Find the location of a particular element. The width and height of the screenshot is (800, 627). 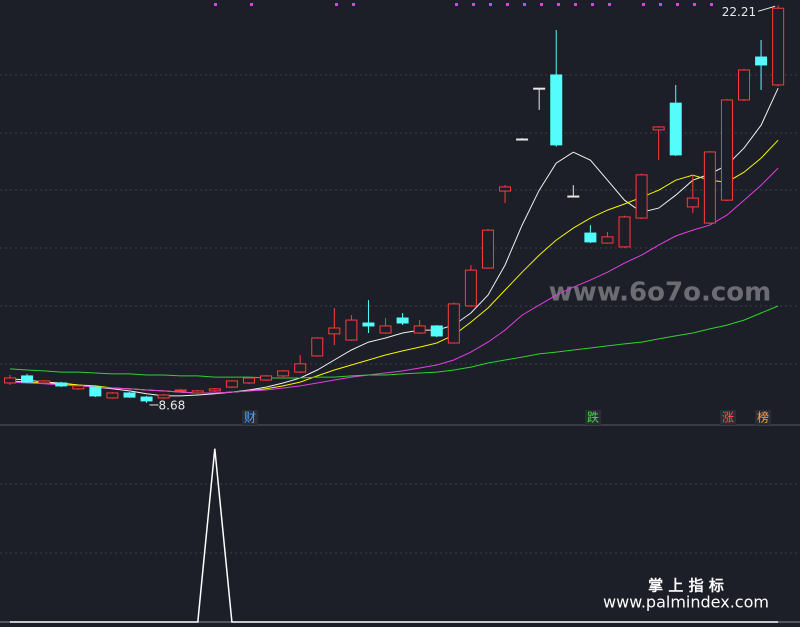

moving-average-line is located at coordinates (394, 342).